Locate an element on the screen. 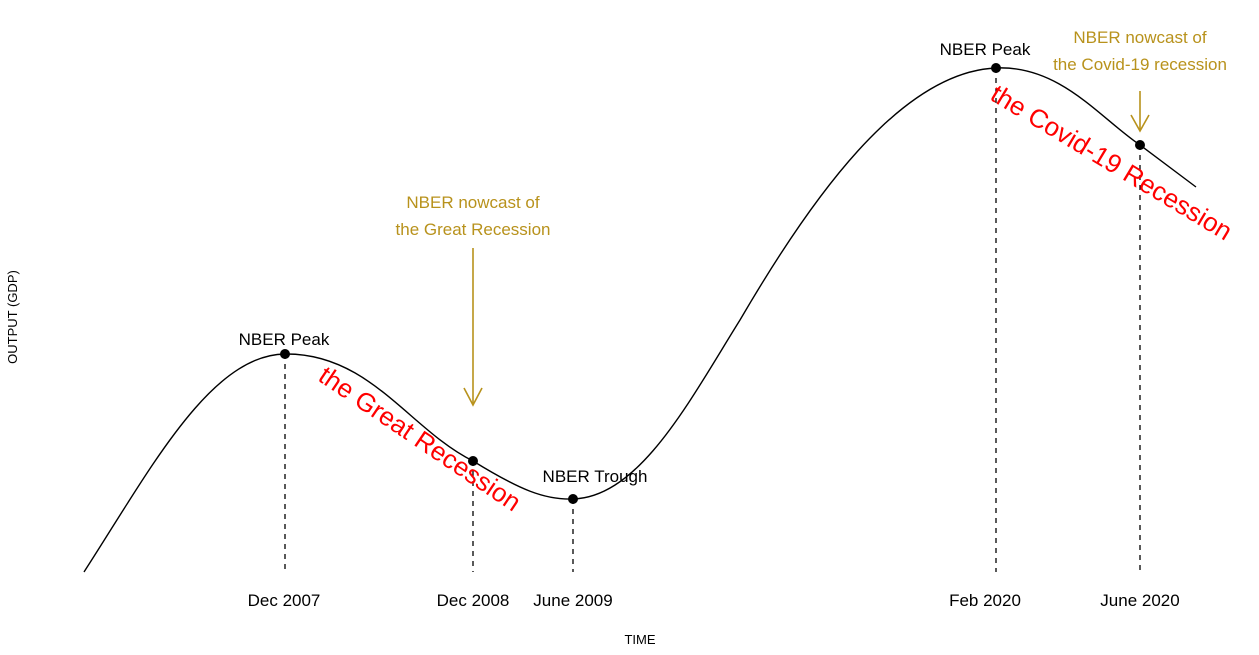 This screenshot has width=1259, height=655. point-peak-dec2007 is located at coordinates (285, 354).